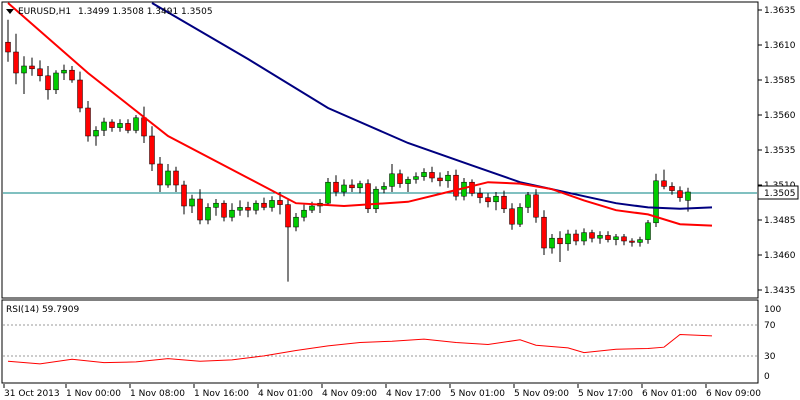 The image size is (800, 400). What do you see at coordinates (778, 192) in the screenshot?
I see `current-price-marker` at bounding box center [778, 192].